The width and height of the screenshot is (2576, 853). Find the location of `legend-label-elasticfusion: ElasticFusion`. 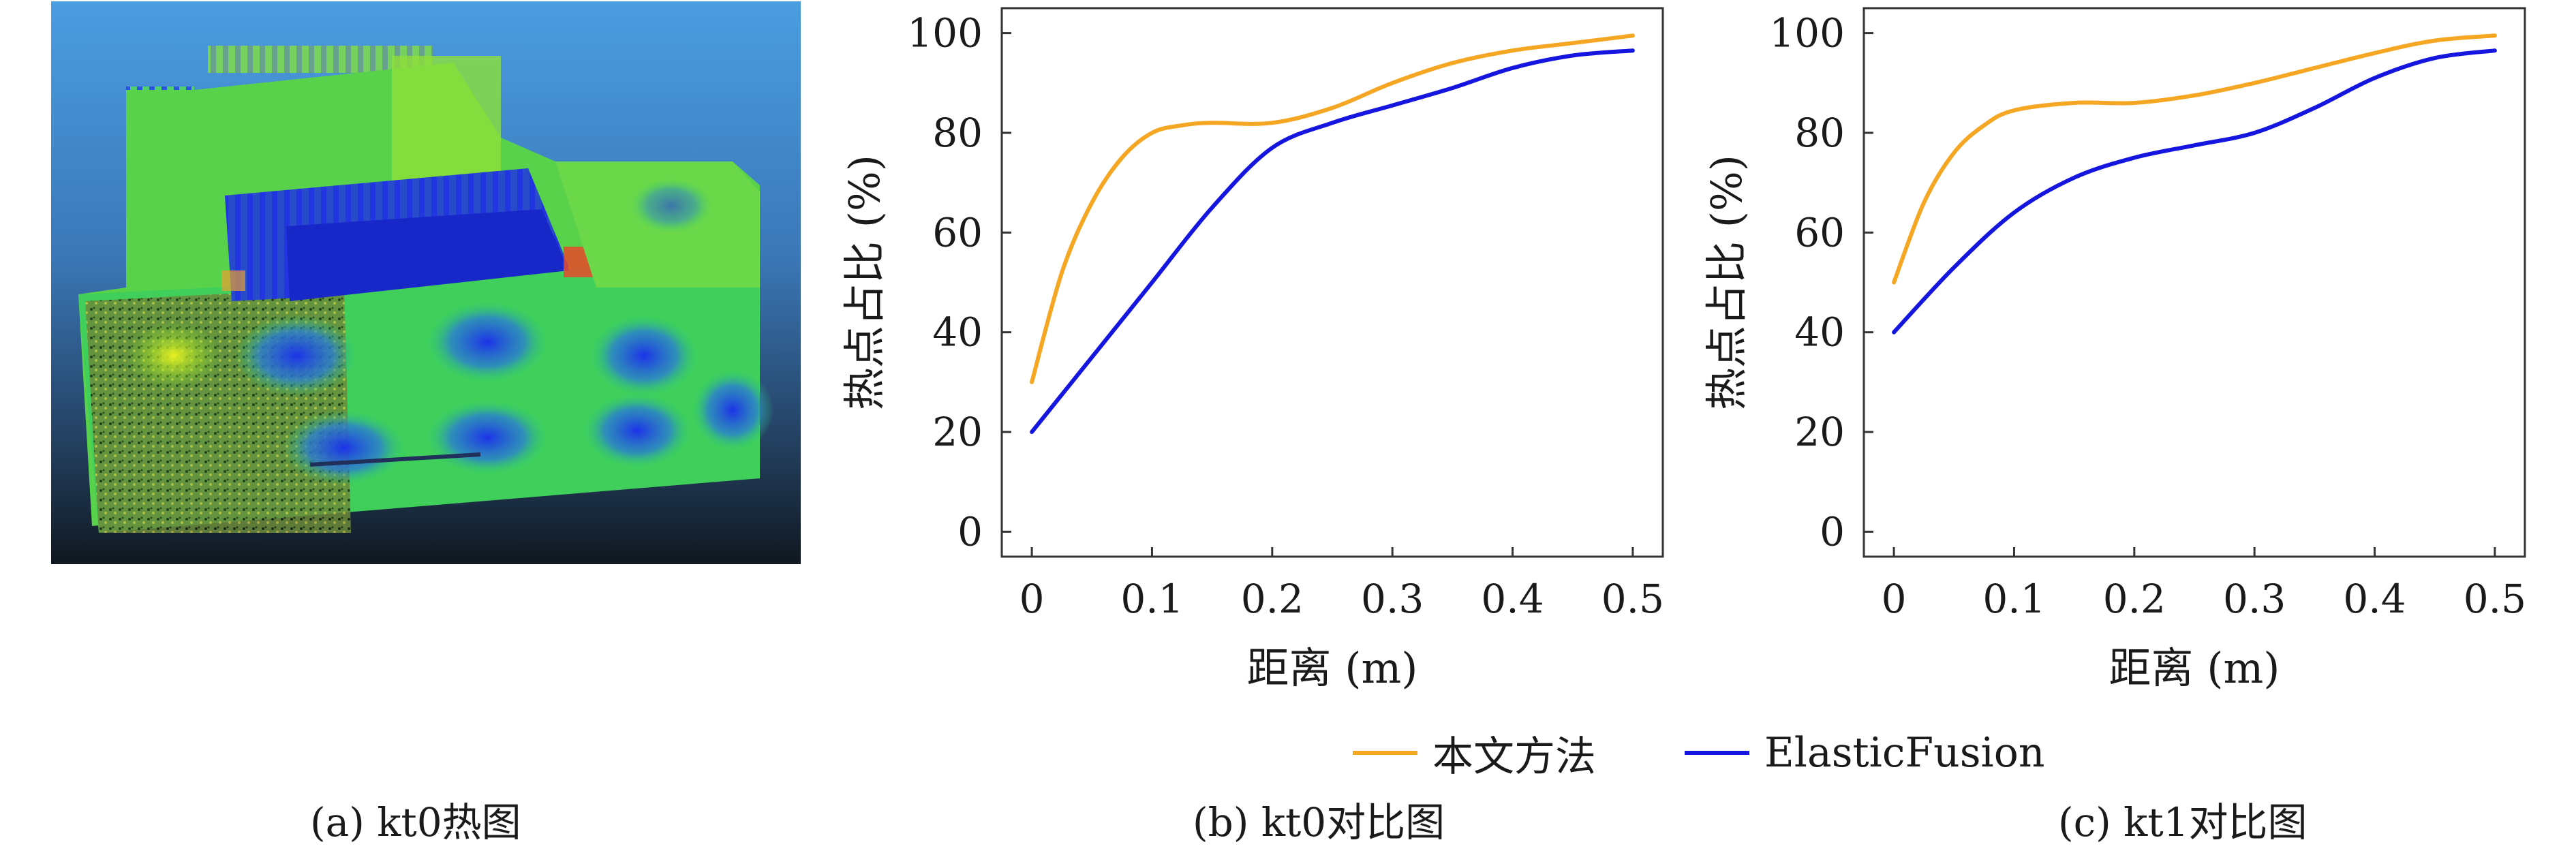

legend-label-elasticfusion: ElasticFusion is located at coordinates (1904, 753).